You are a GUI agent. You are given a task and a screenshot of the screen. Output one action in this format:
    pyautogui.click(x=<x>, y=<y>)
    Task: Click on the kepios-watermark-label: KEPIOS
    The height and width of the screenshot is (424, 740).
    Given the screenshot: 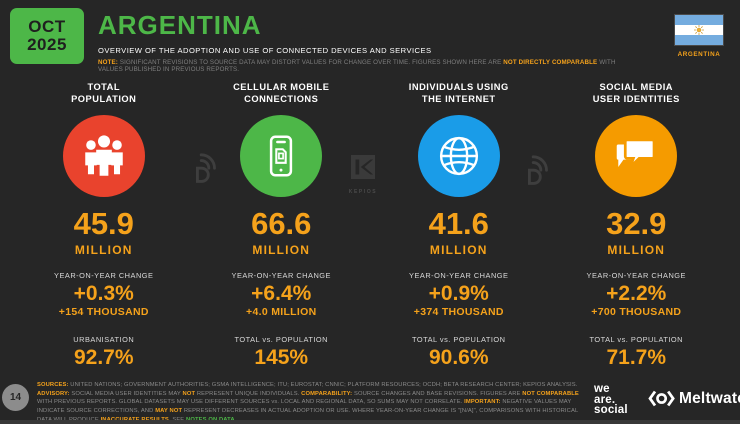 What is the action you would take?
    pyautogui.click(x=363, y=192)
    